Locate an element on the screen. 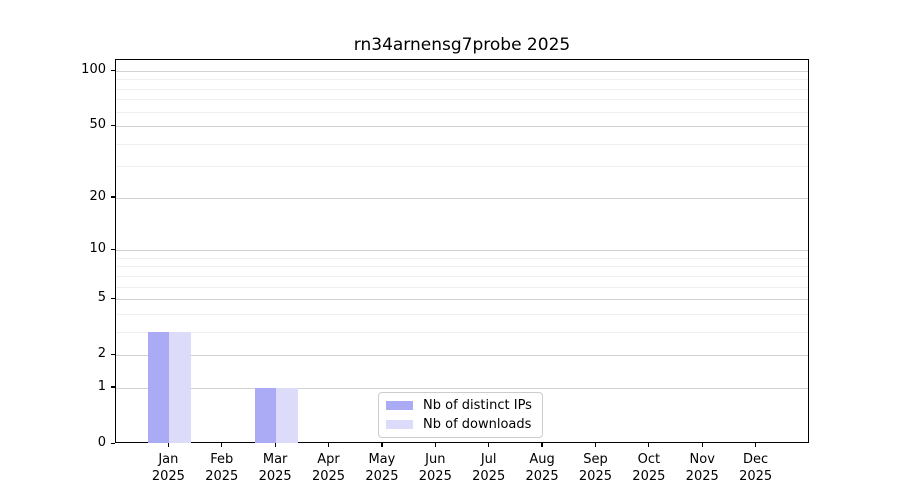 Image resolution: width=900 pixels, height=500 pixels. x-tick-label: Jan 2025 is located at coordinates (168, 468).